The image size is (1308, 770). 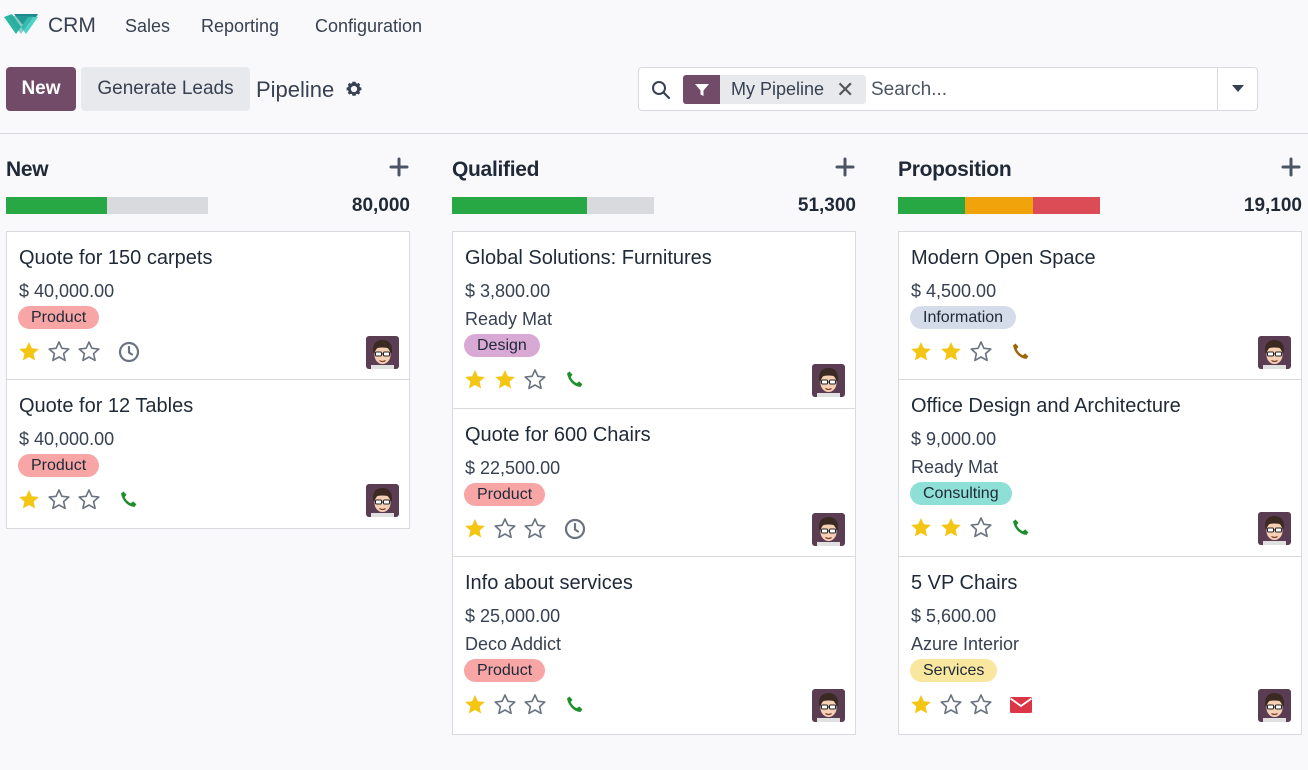 What do you see at coordinates (165, 89) in the screenshot?
I see `generate-leads-button: Generate Leads` at bounding box center [165, 89].